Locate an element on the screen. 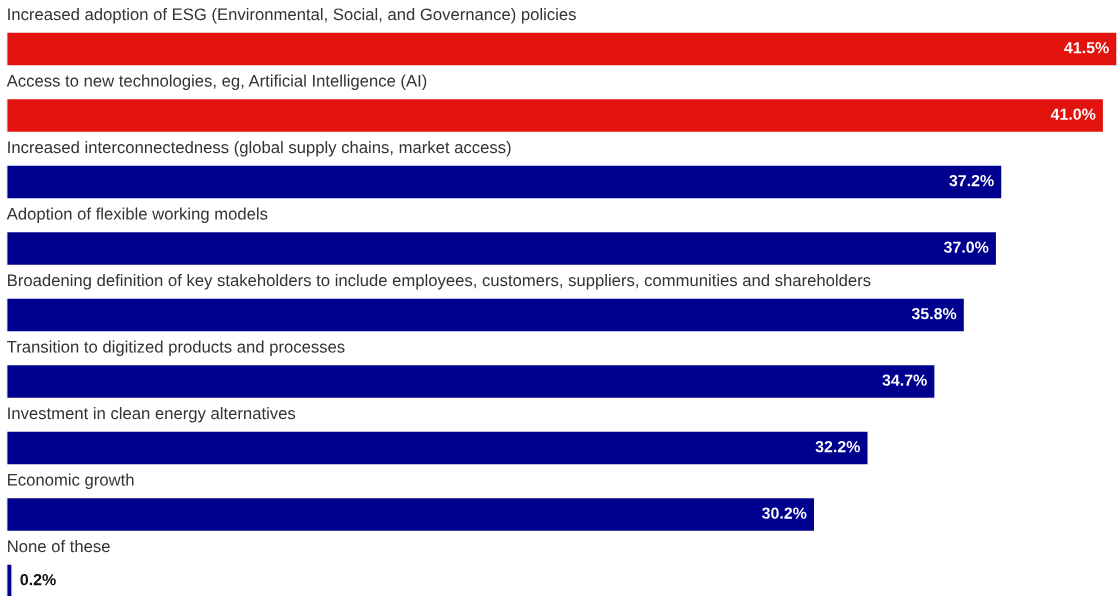 The height and width of the screenshot is (596, 1117). data-label: 30.2% is located at coordinates (784, 513).